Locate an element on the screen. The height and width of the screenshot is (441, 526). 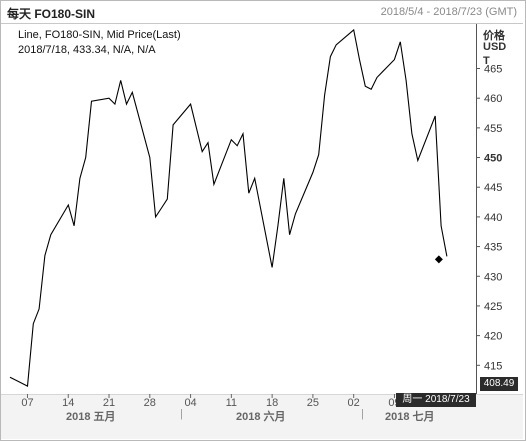
x-tick-label: 11 is located at coordinates (231, 403).